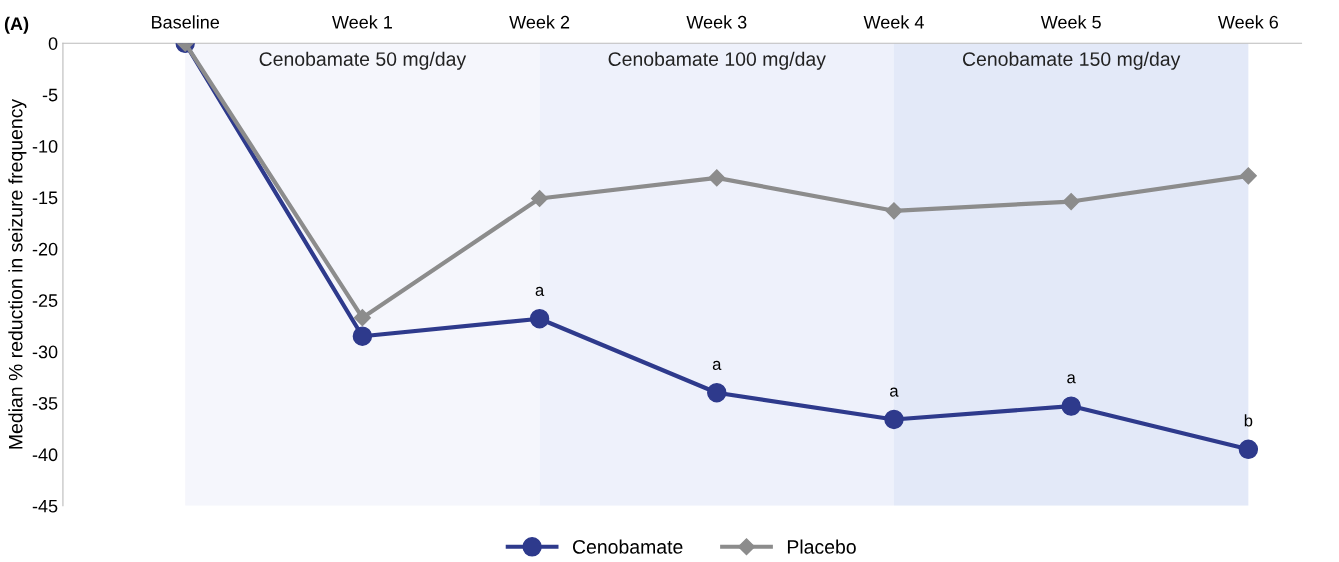 This screenshot has width=1339, height=562. Describe the element at coordinates (1071, 60) in the screenshot. I see `band-label: Cenobamate 150 mg/day` at that location.